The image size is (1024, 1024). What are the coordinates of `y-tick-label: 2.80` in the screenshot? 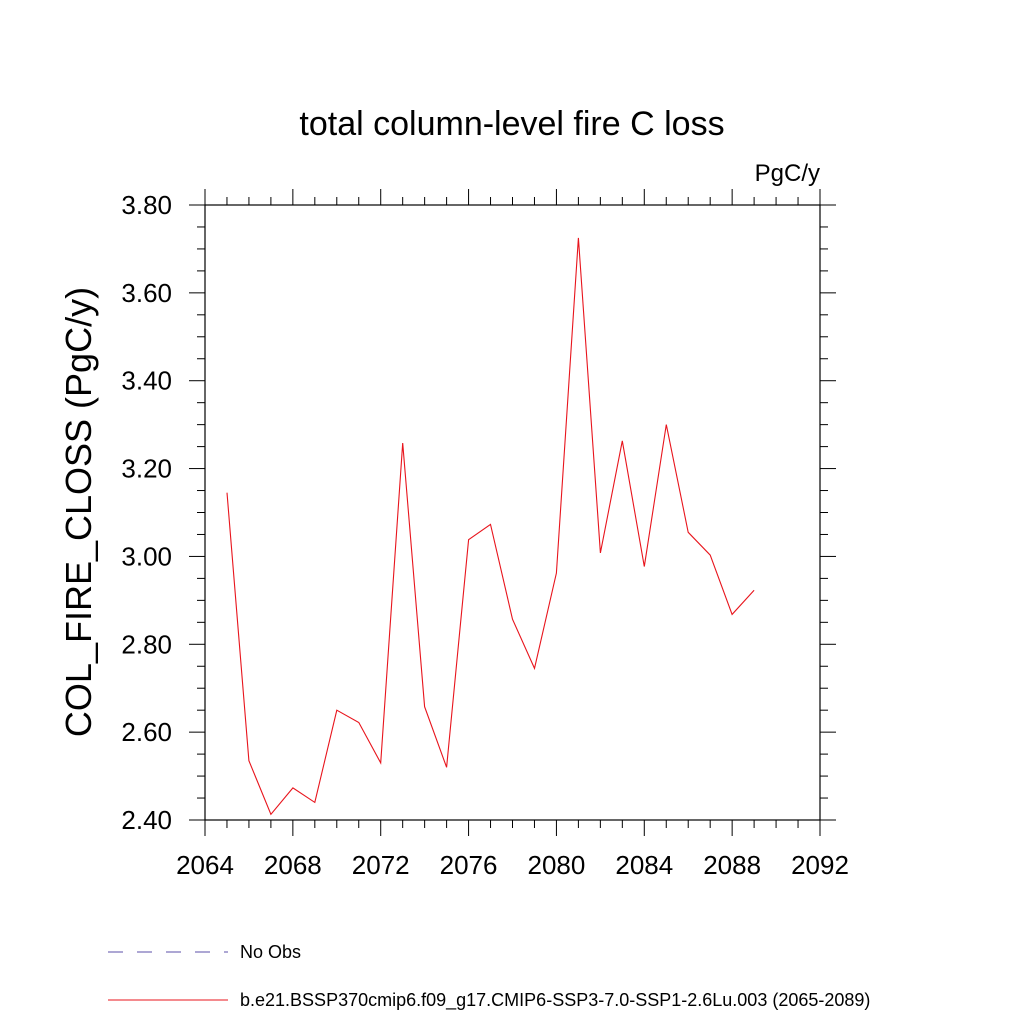 It's located at (146, 644).